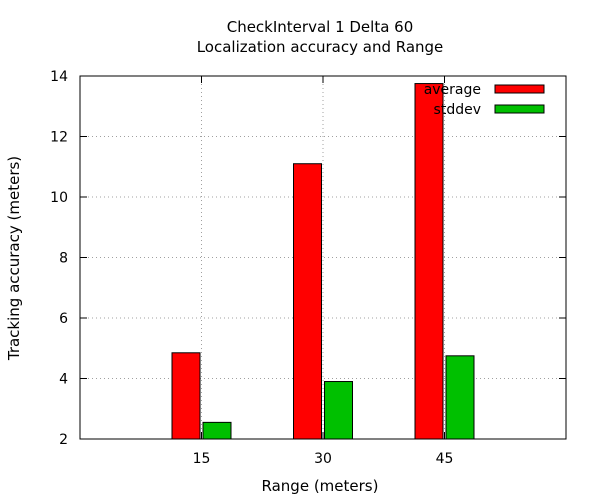 The height and width of the screenshot is (500, 600). What do you see at coordinates (63, 319) in the screenshot?
I see `y-tick-label: 6` at bounding box center [63, 319].